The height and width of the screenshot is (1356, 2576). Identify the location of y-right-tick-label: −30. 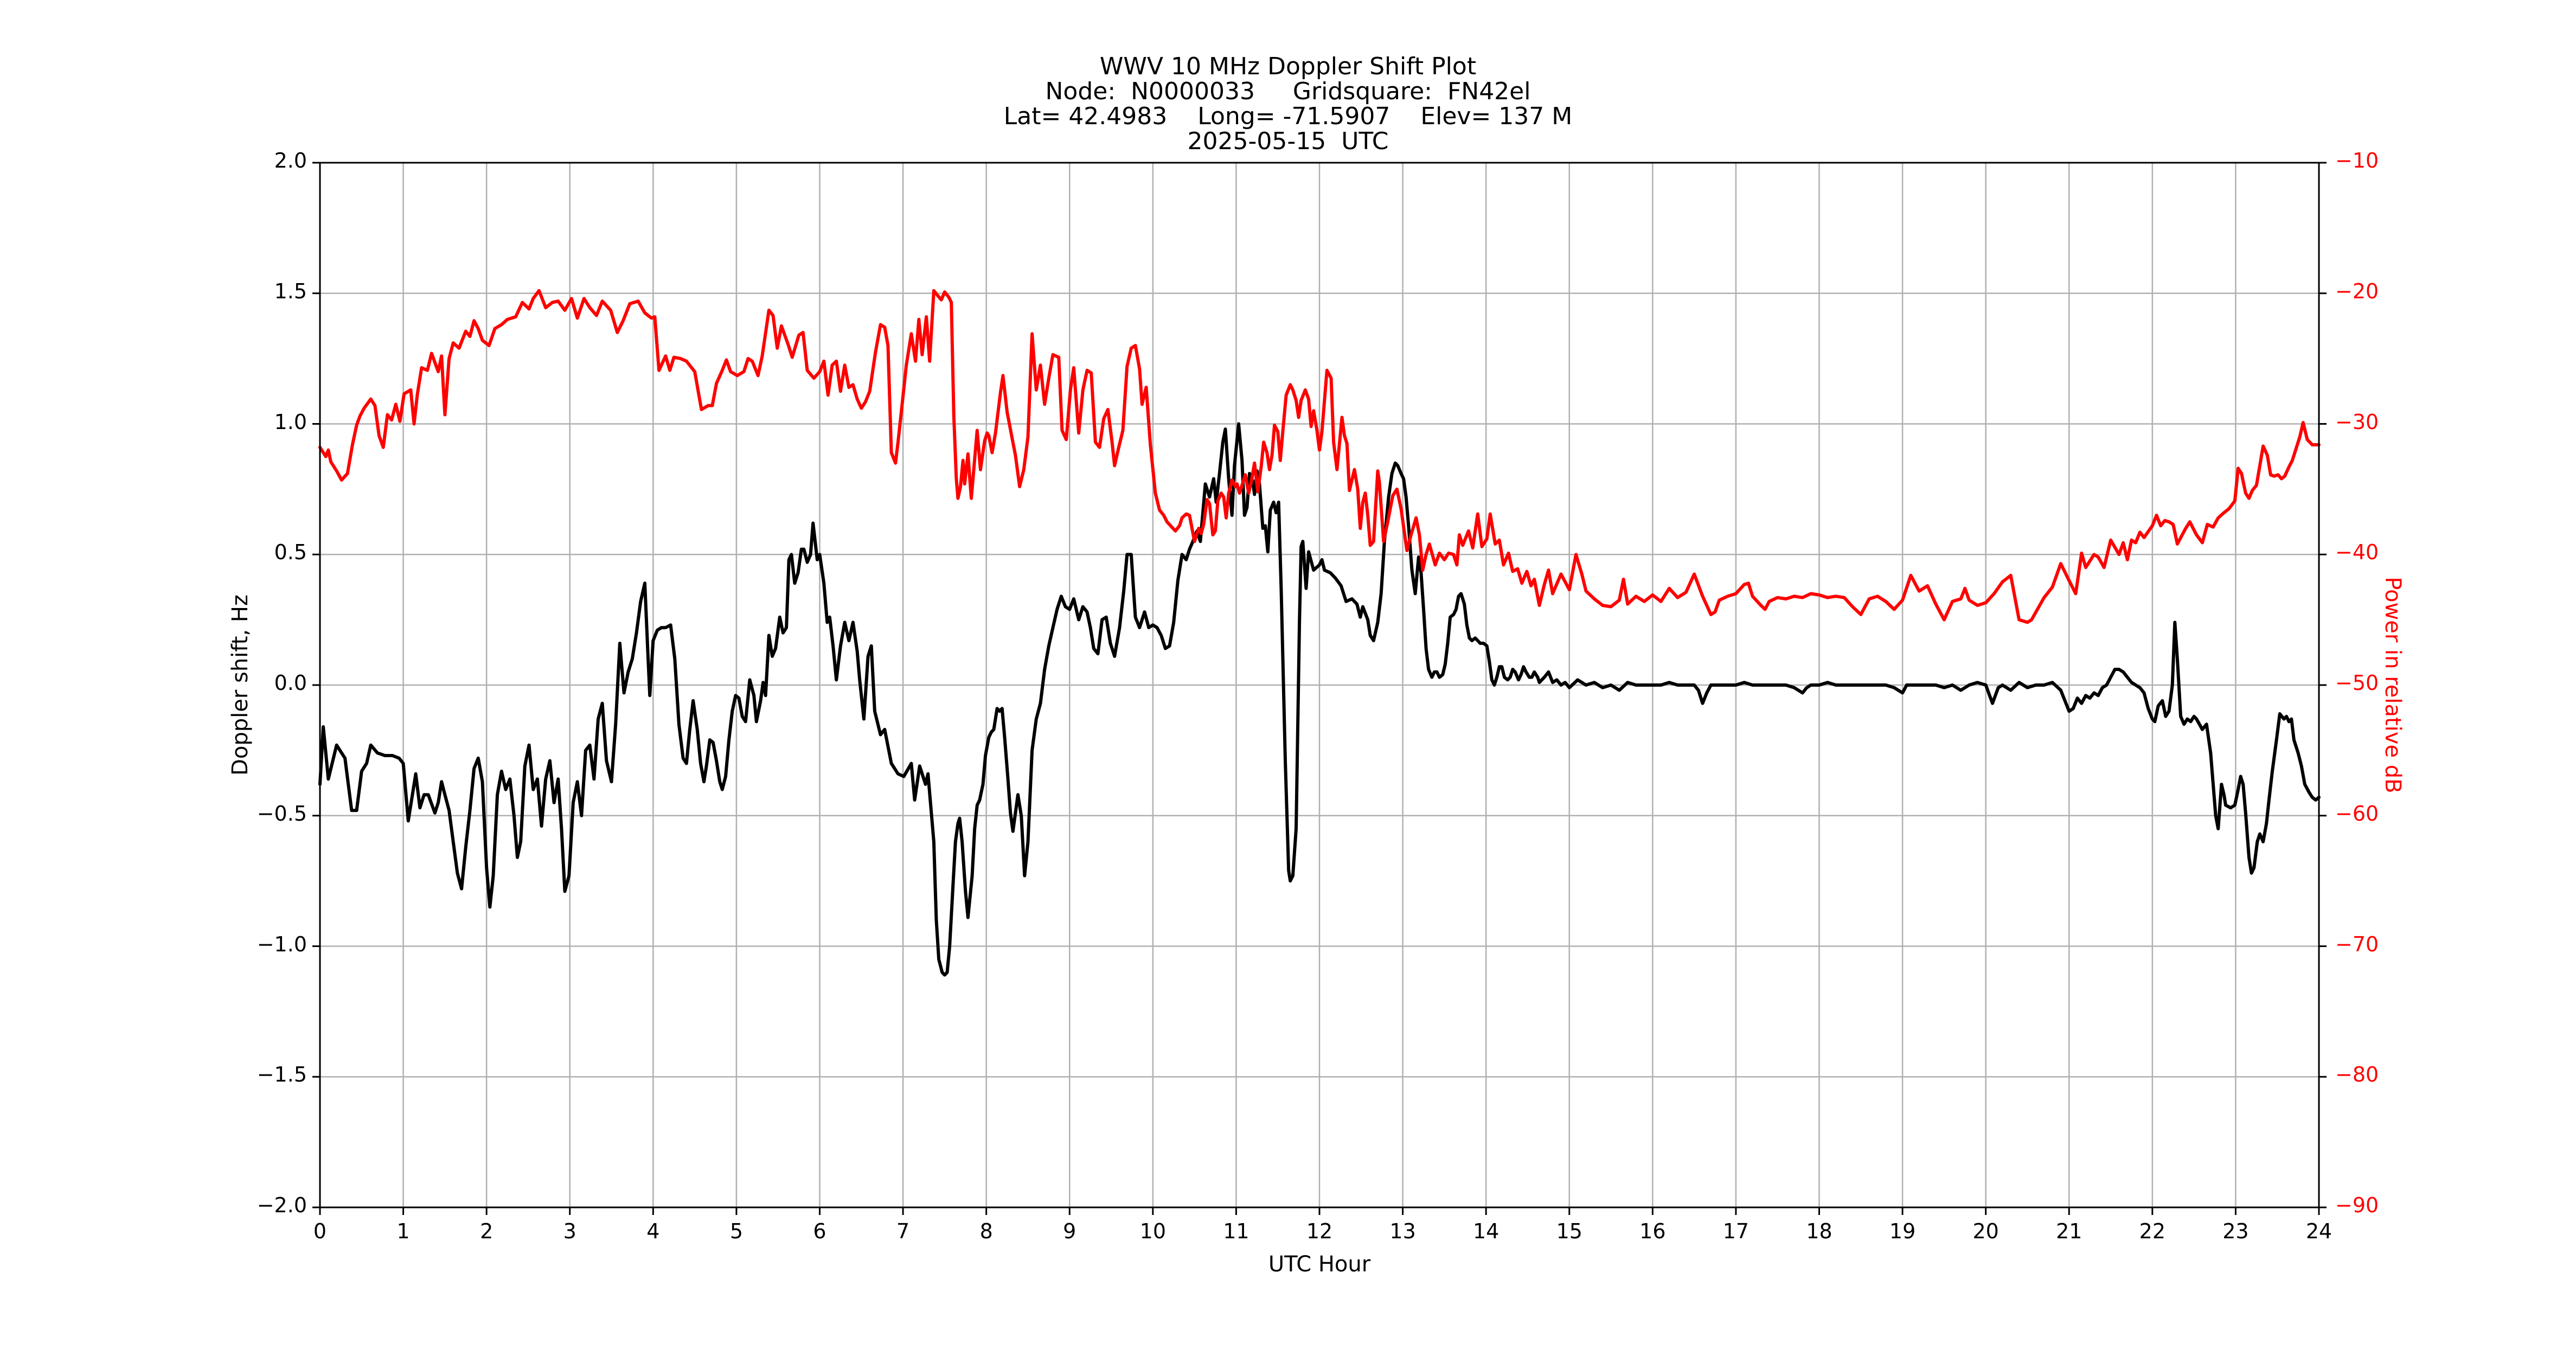
(2357, 422).